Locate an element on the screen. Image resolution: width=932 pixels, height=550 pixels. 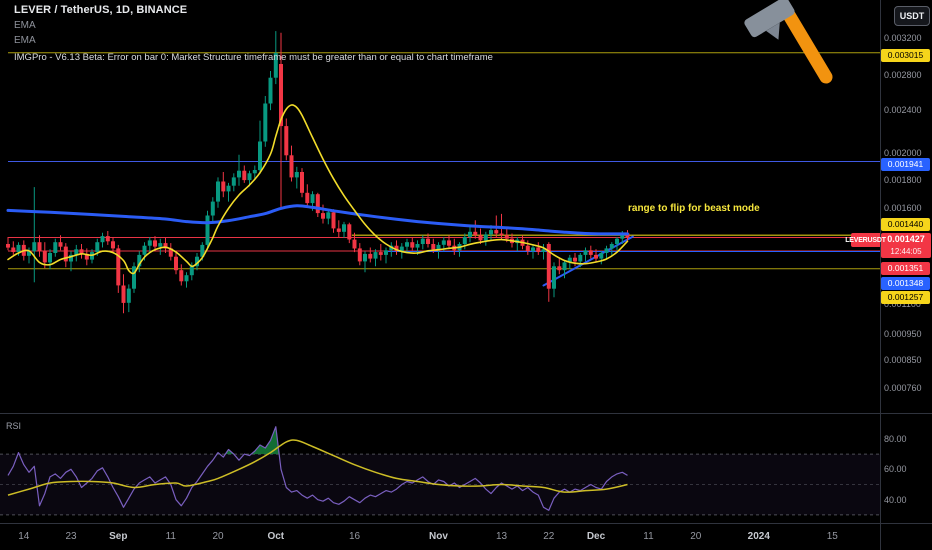
price-axis-tick: 0.000950 is located at coordinates (903, 334).